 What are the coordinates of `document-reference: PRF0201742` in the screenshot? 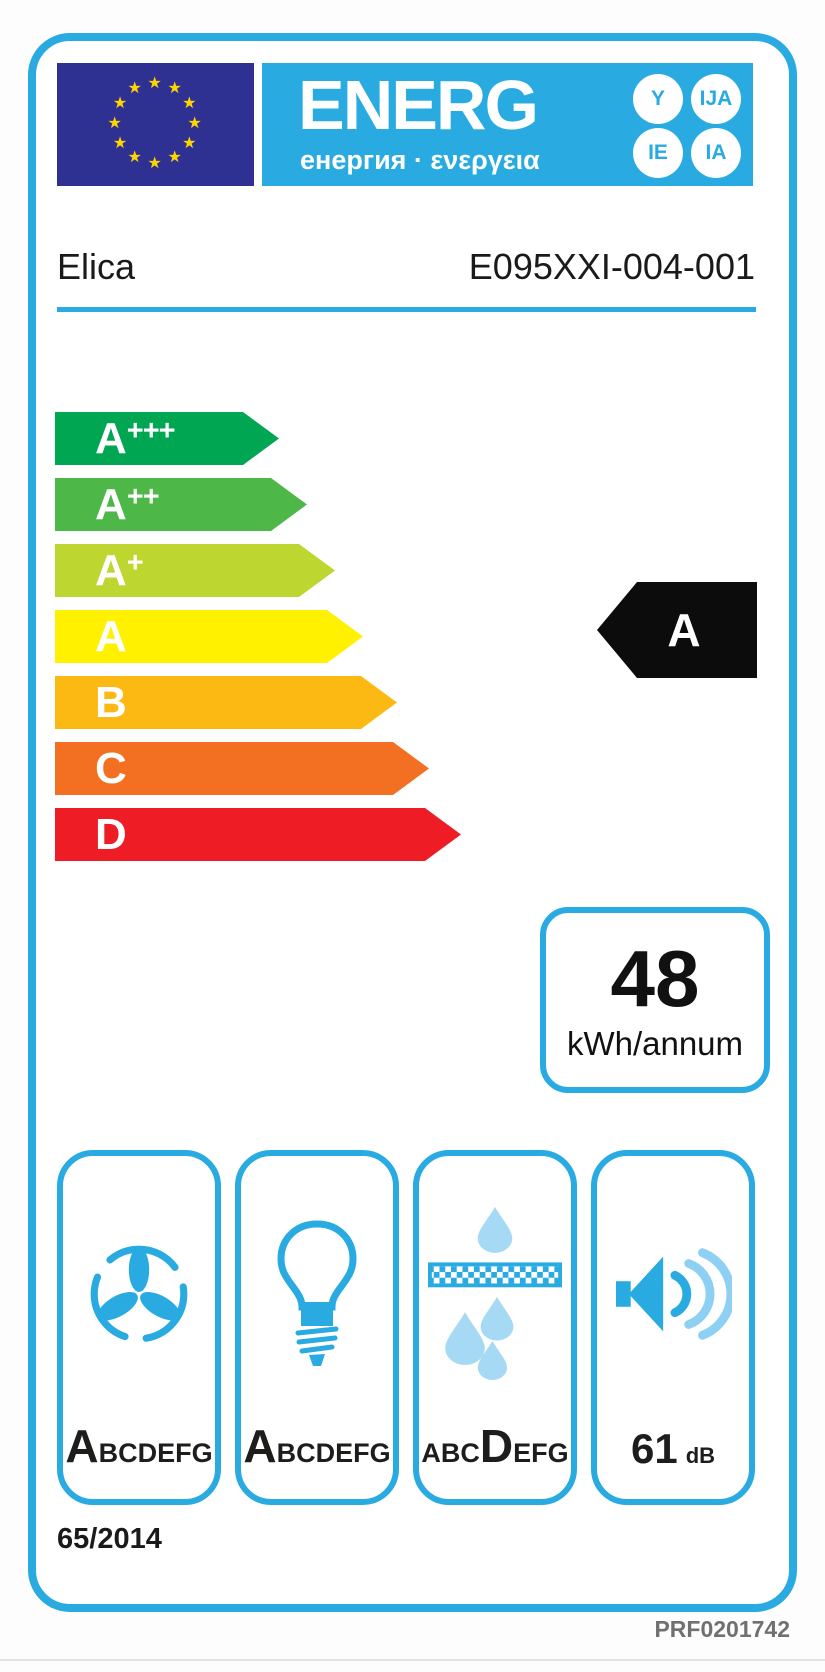 It's located at (722, 1629).